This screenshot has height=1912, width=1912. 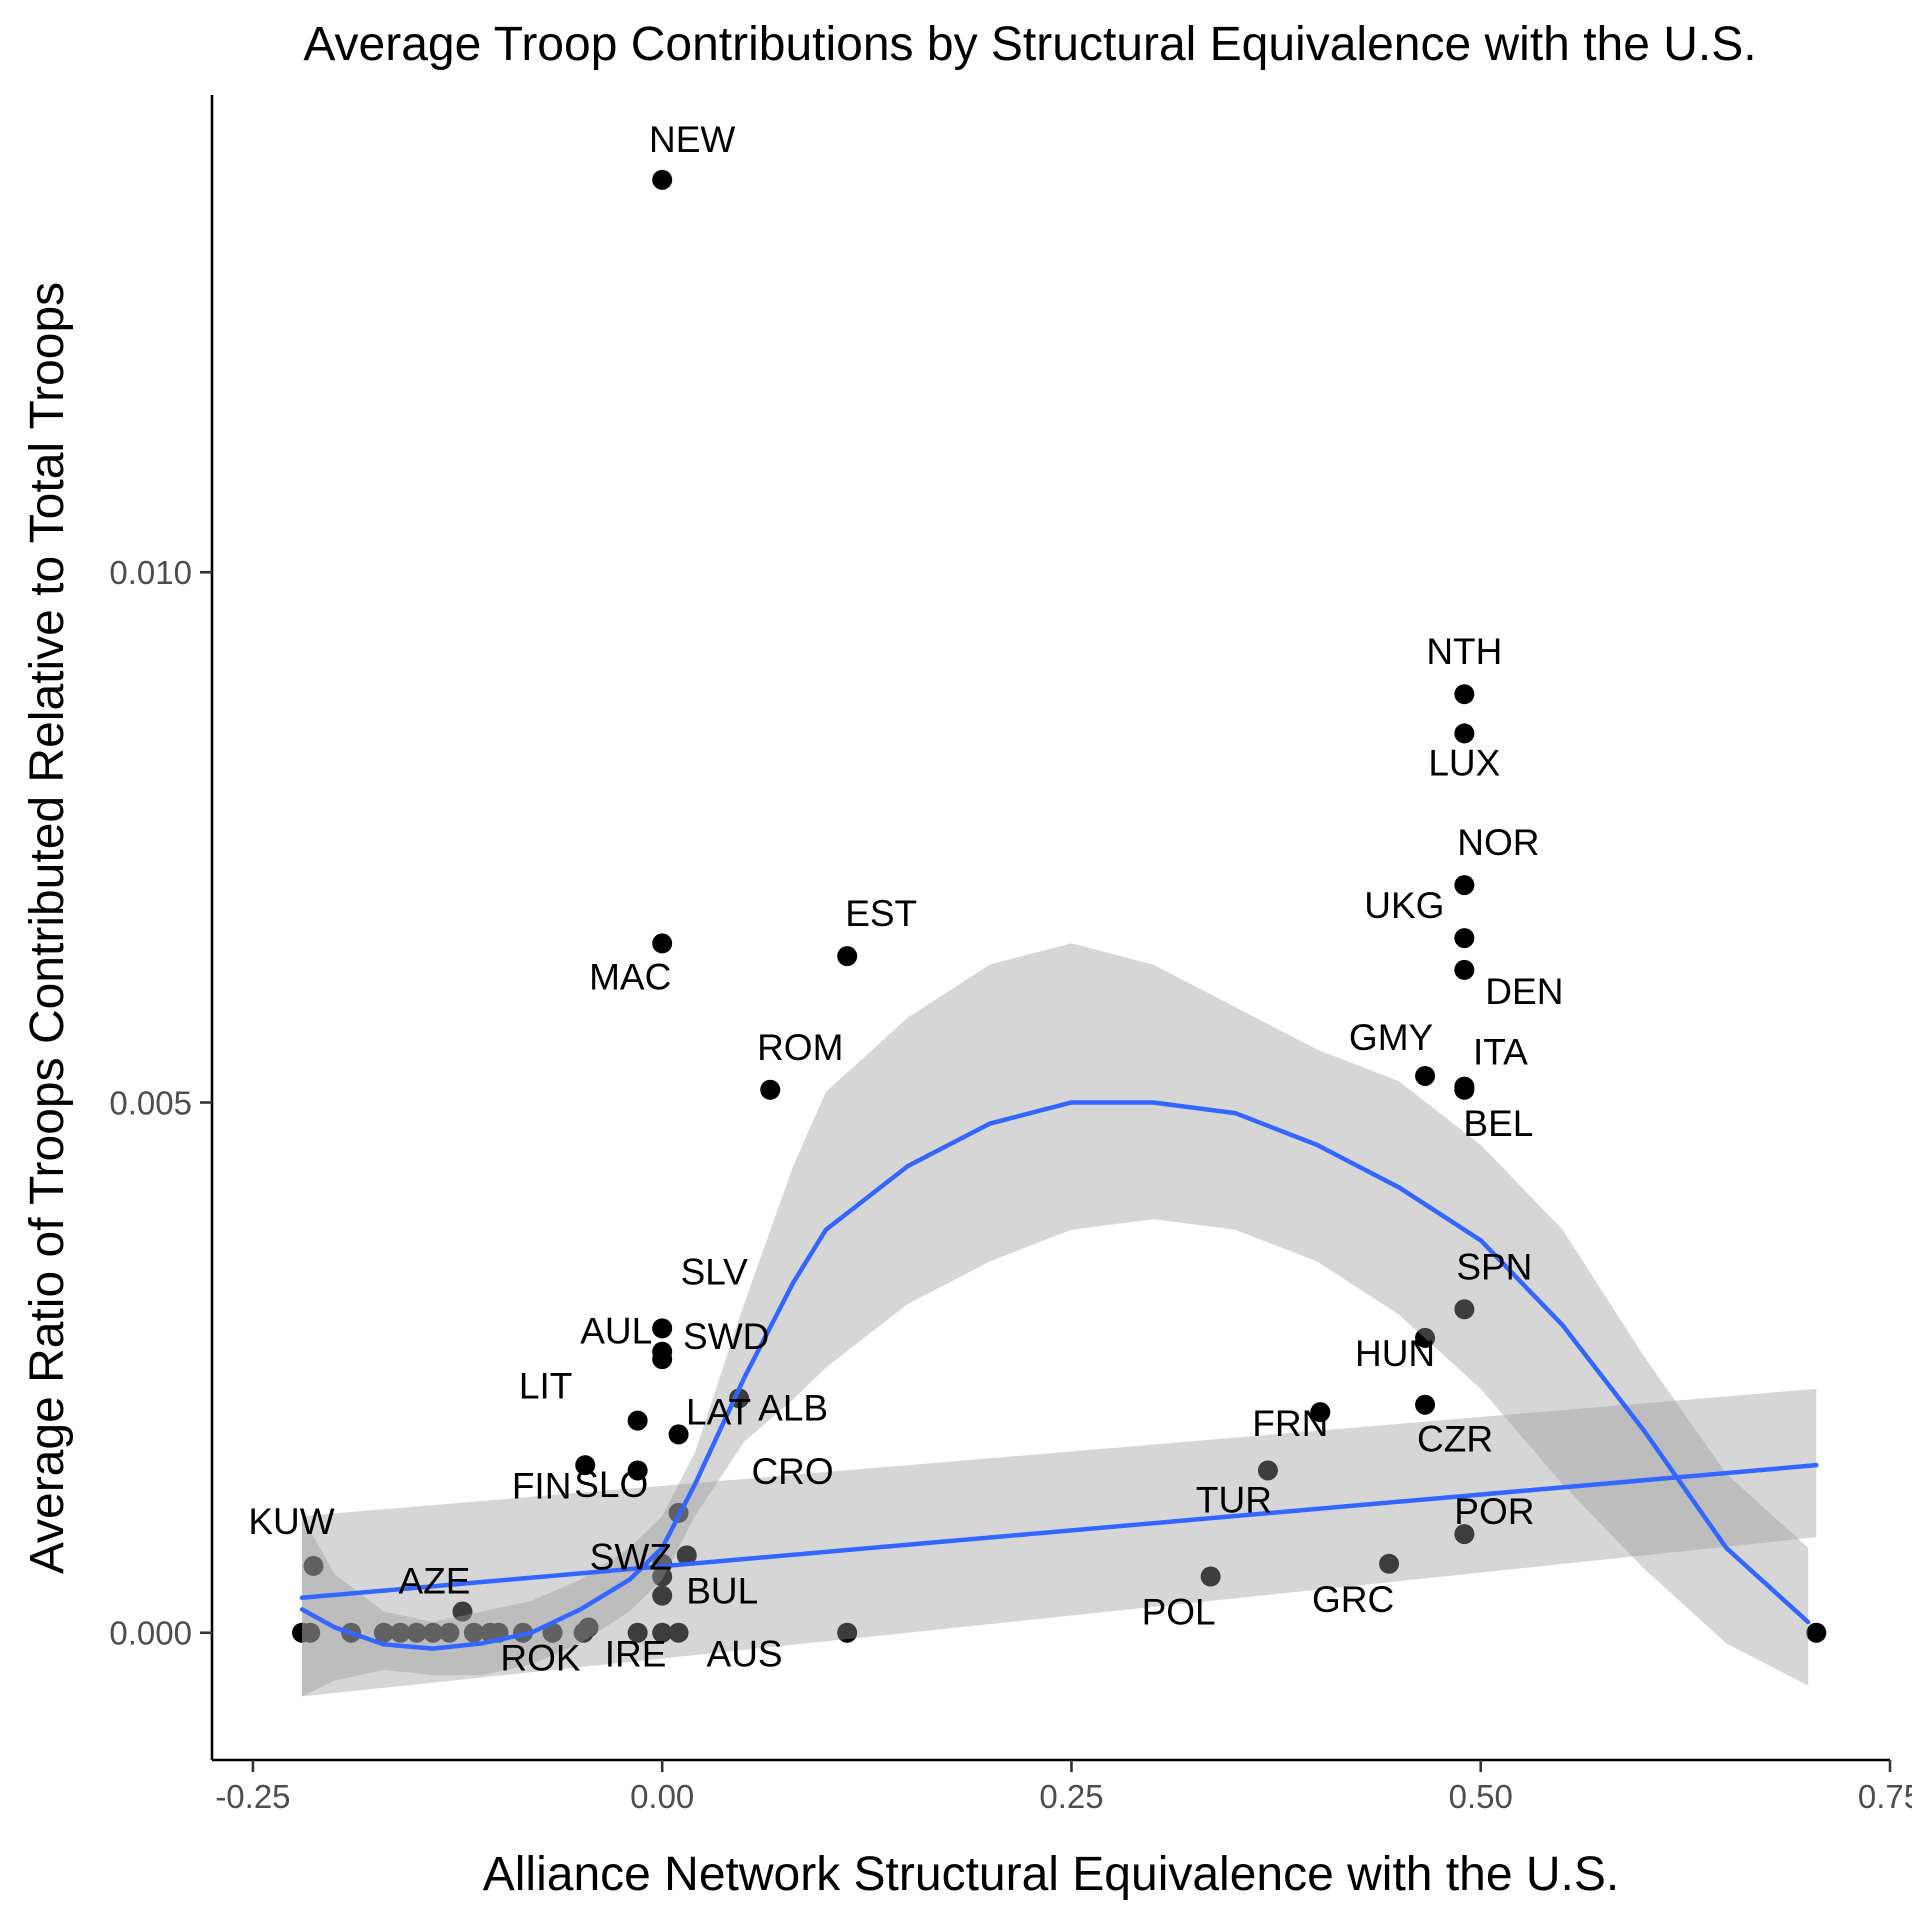 I want to click on point-label: ROM, so click(x=800, y=1047).